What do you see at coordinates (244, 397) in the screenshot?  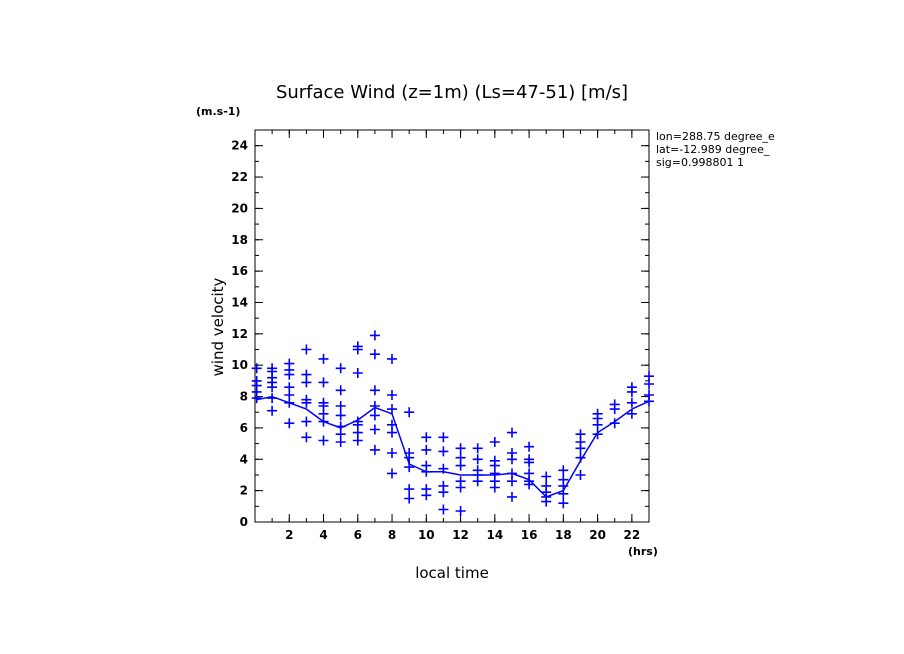 I see `y-tick-label: 8` at bounding box center [244, 397].